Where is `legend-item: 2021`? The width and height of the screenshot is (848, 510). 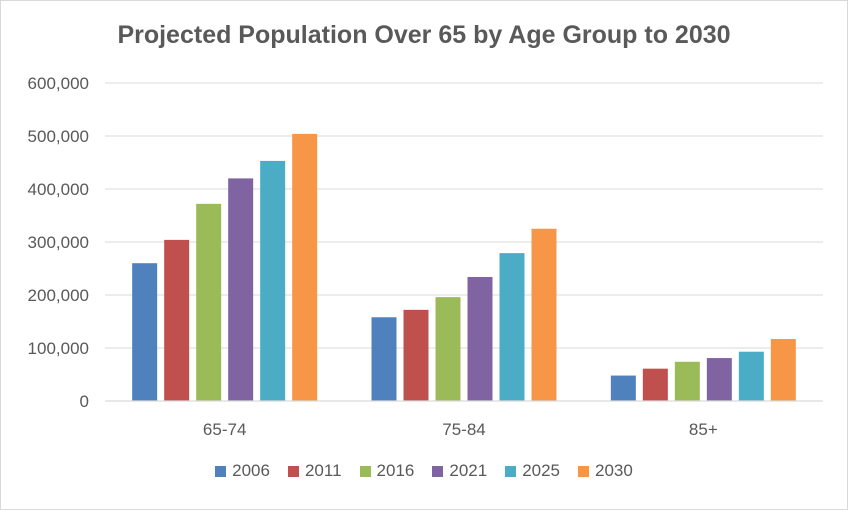
legend-item: 2021 is located at coordinates (459, 471).